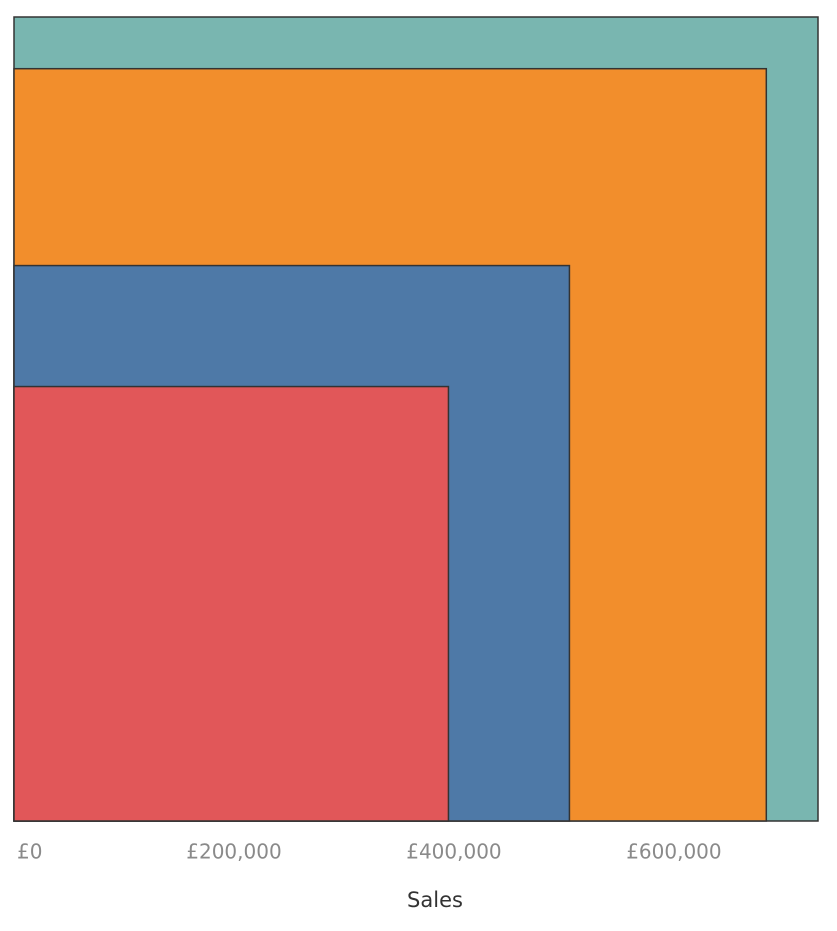 This screenshot has width=837, height=931. What do you see at coordinates (435, 900) in the screenshot?
I see `x-axis-title: Sales` at bounding box center [435, 900].